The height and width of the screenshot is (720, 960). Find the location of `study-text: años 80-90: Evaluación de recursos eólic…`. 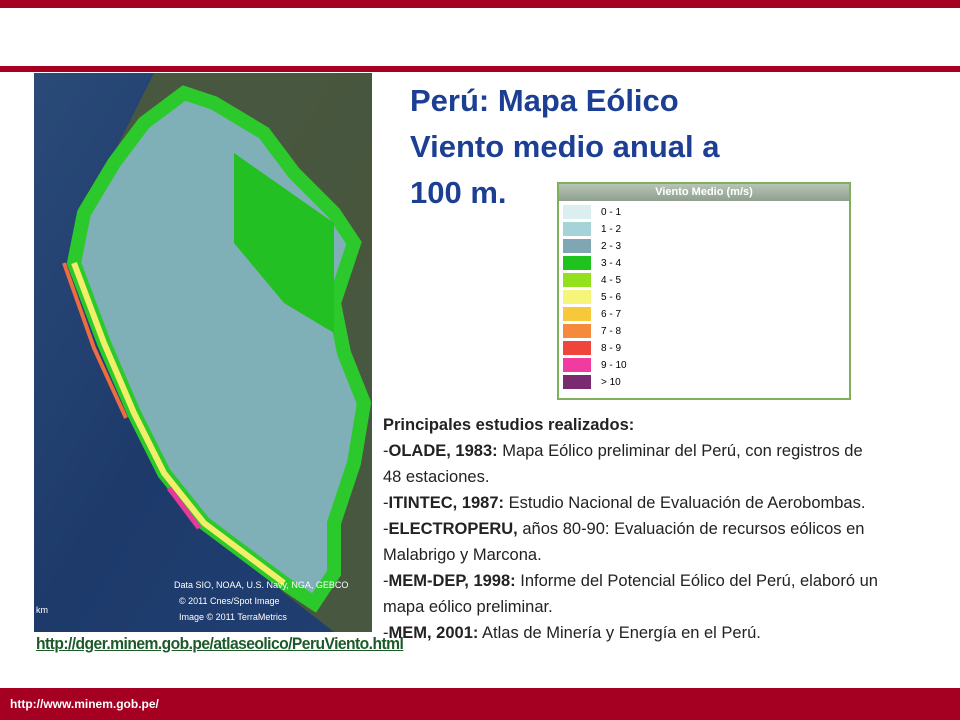

study-text: años 80-90: Evaluación de recursos eólic… is located at coordinates (624, 542).